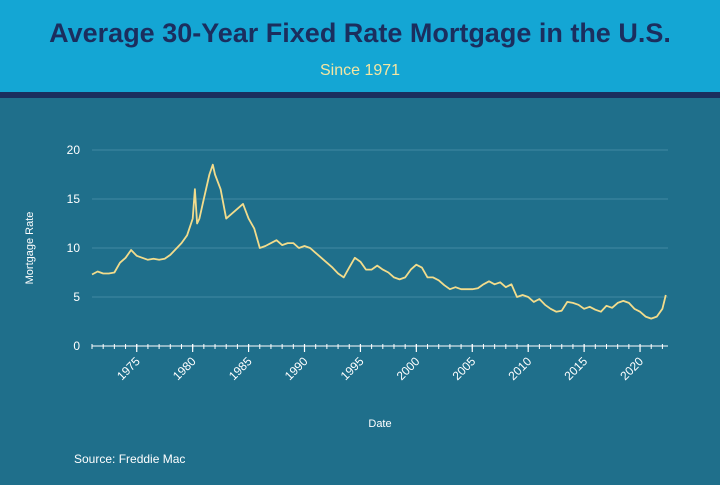 Image resolution: width=720 pixels, height=485 pixels. Describe the element at coordinates (464, 368) in the screenshot. I see `x-tick-label: 2005` at that location.